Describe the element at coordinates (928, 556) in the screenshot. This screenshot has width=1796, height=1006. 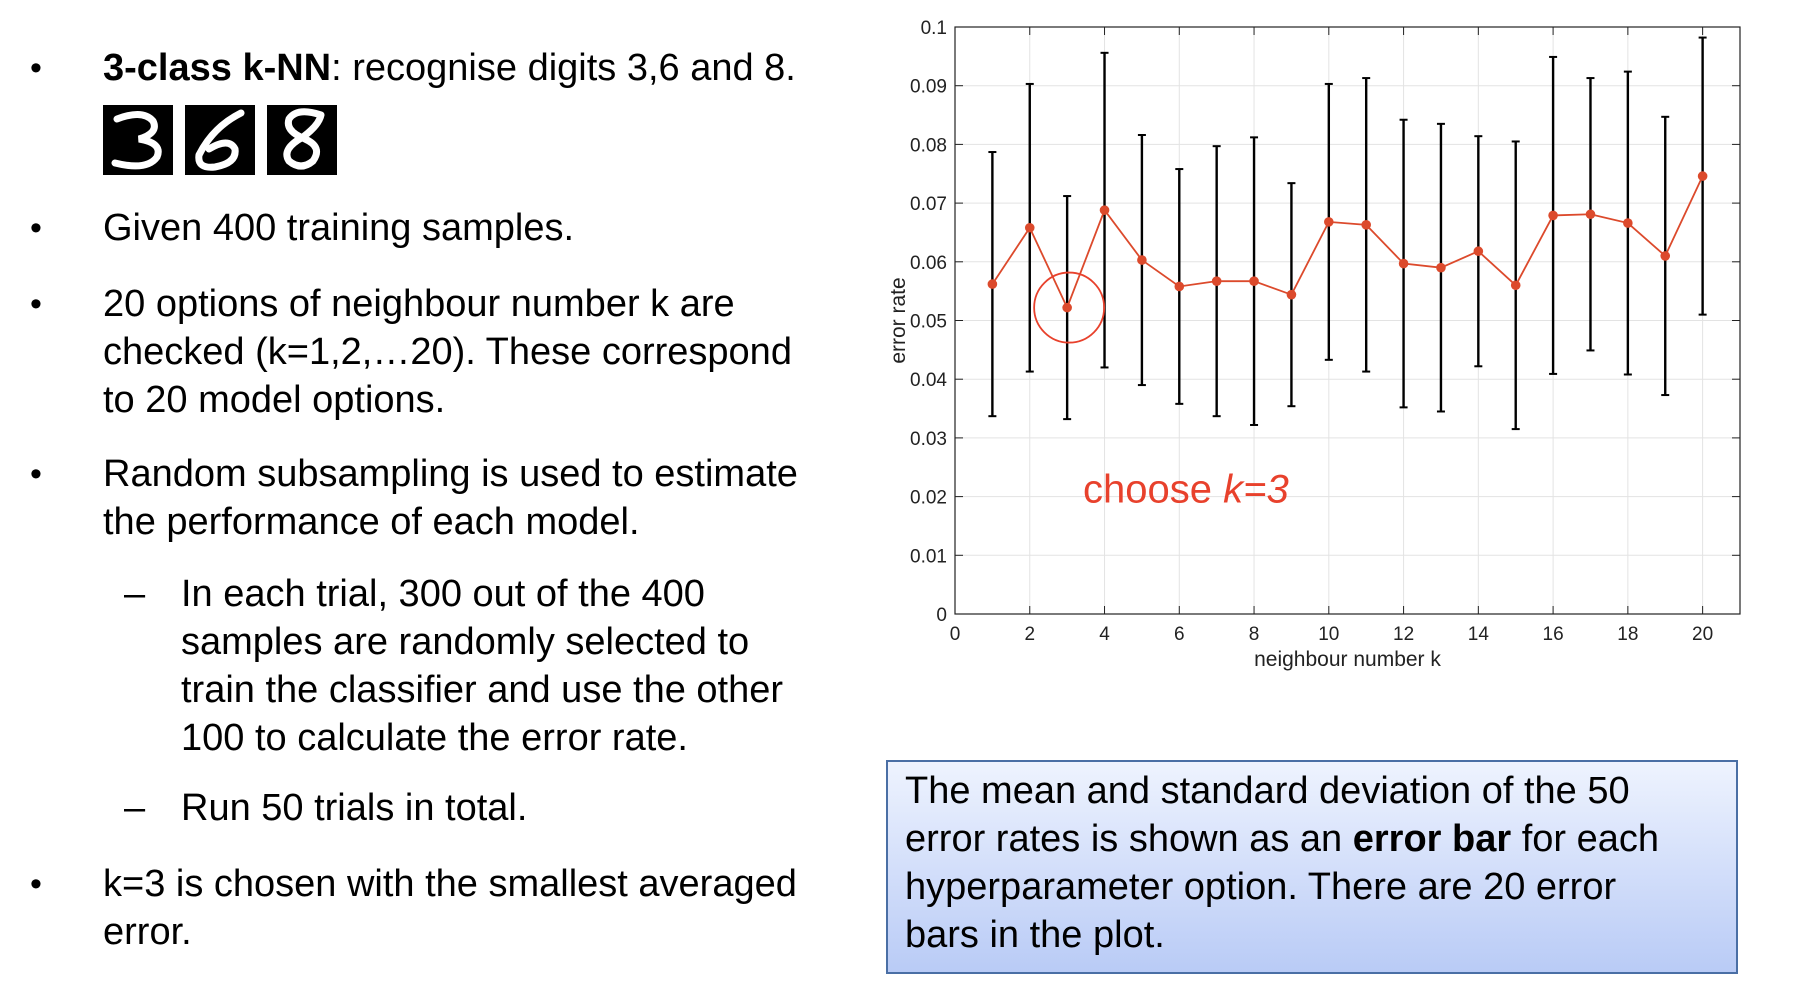
I see `y-tick-label: 0.01` at that location.